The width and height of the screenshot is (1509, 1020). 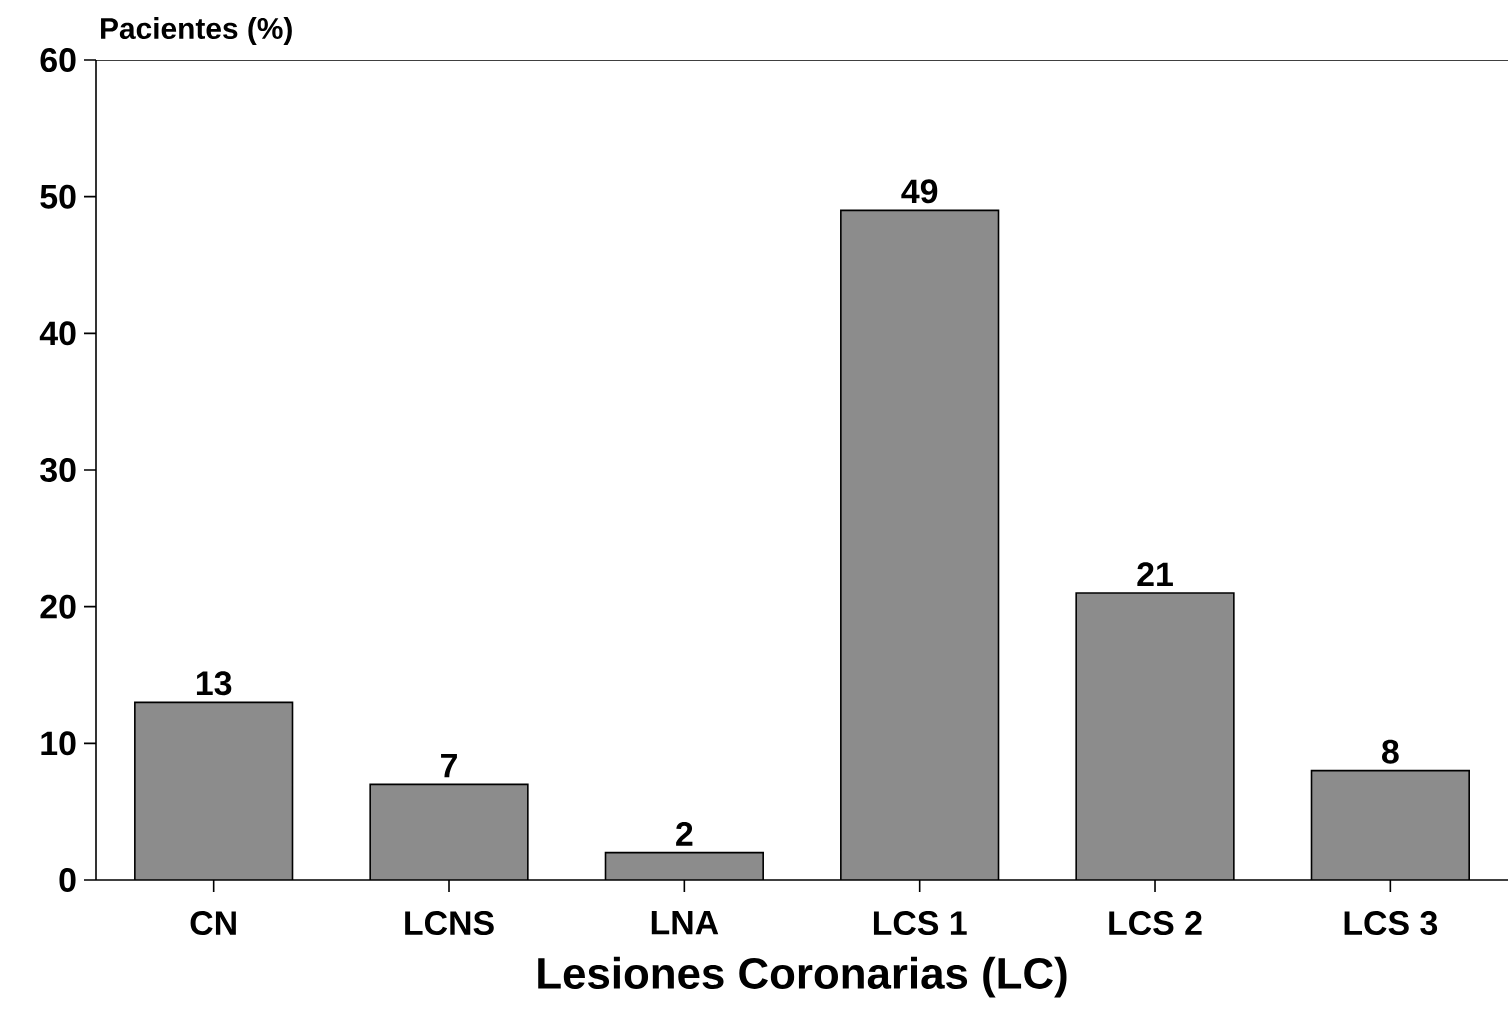 I want to click on x-tick-label: LCS 3, so click(x=1391, y=923).